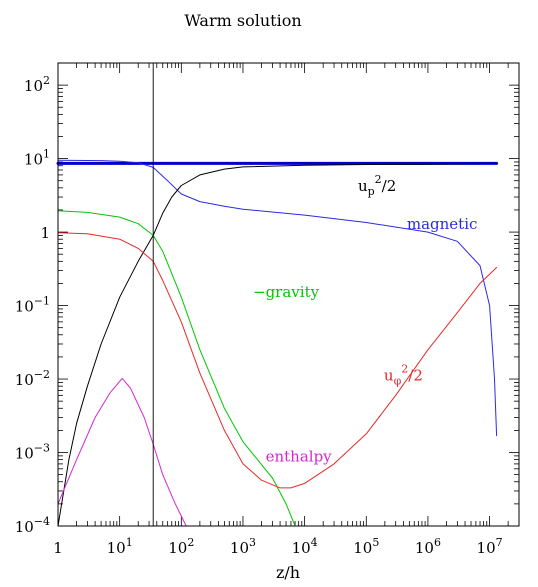 The width and height of the screenshot is (538, 587). I want to click on x-tick-label: 1, so click(58, 548).